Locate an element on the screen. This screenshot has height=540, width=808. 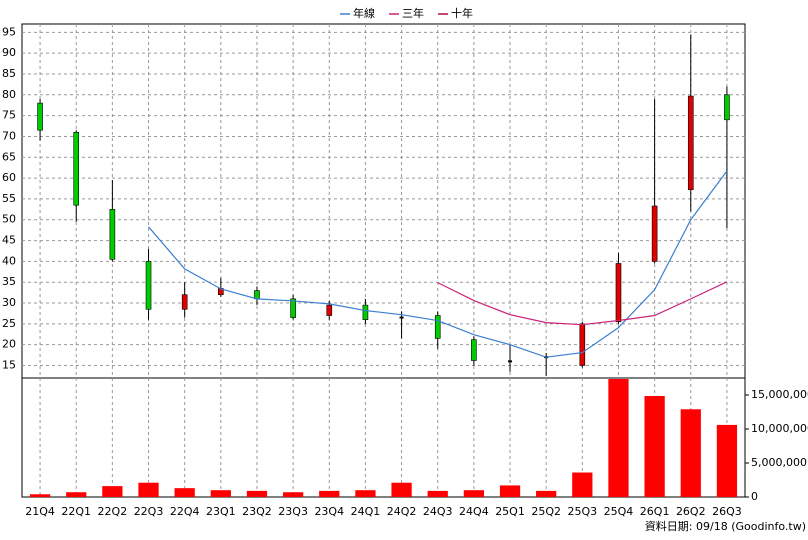
y-tick-label: 70 is located at coordinates (9, 135).